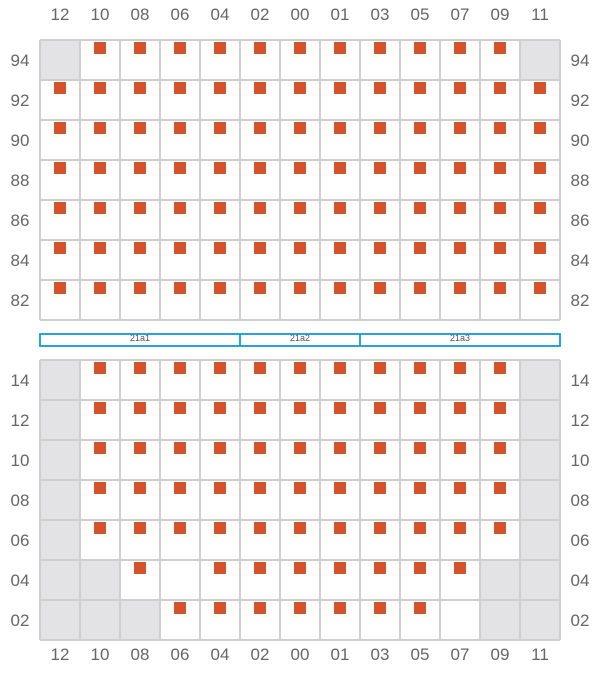 This screenshot has width=600, height=680. Describe the element at coordinates (180, 580) in the screenshot. I see `empty-cell` at that location.